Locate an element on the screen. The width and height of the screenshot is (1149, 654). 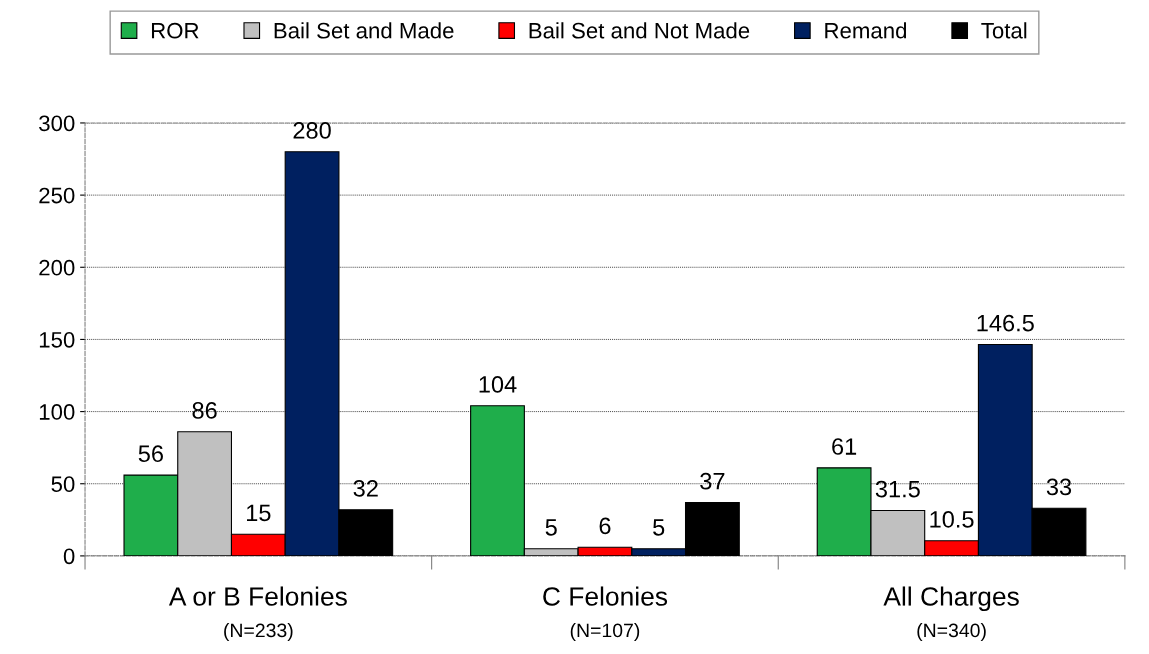
y-tick-label: 200 is located at coordinates (57, 267).